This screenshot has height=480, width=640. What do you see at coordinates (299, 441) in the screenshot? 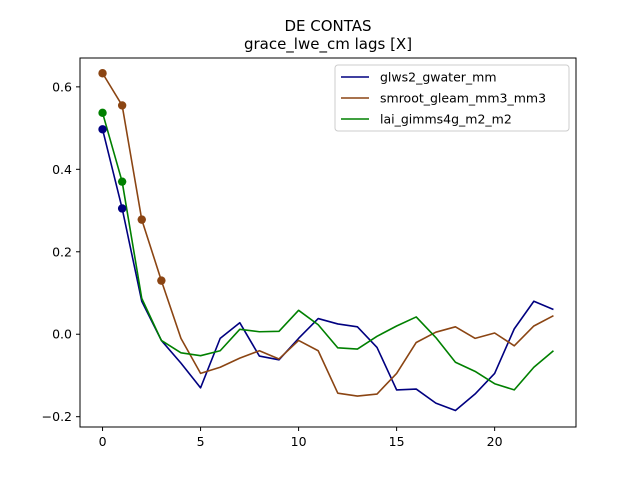
I see `x-tick-label: 10` at bounding box center [299, 441].